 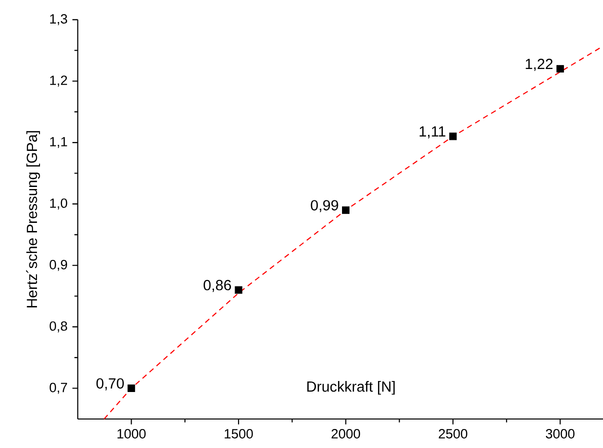 What do you see at coordinates (59, 326) in the screenshot?
I see `y-tick-label: 0,8` at bounding box center [59, 326].